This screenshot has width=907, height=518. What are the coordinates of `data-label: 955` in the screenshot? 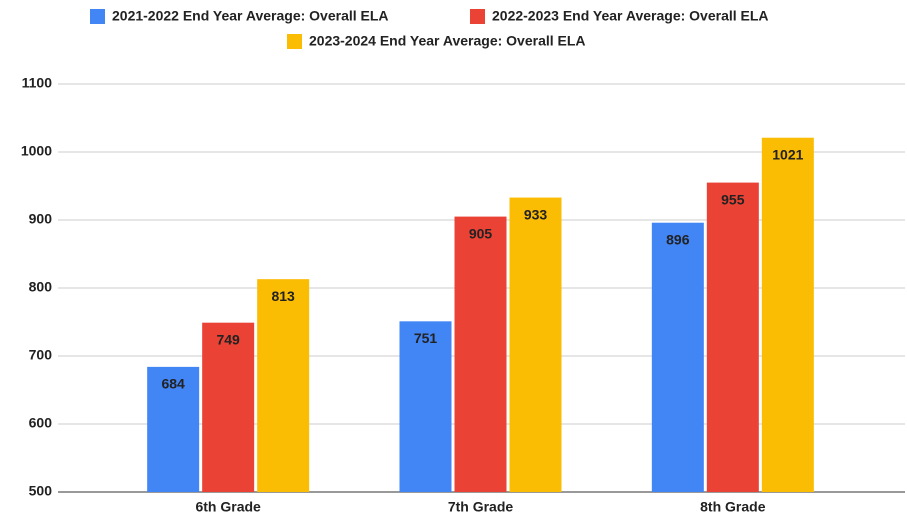 It's located at (733, 199).